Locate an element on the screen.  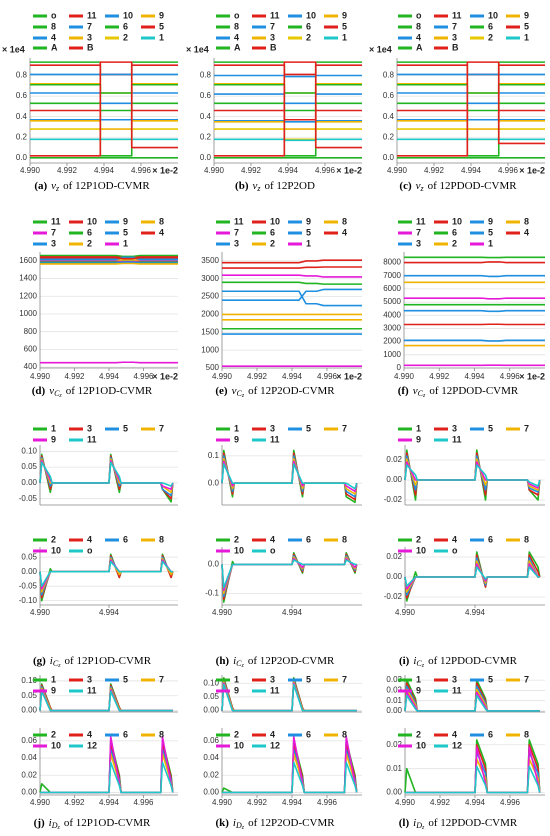
caption-suffix: of 12PDOD-CVMR is located at coordinates (473, 661).